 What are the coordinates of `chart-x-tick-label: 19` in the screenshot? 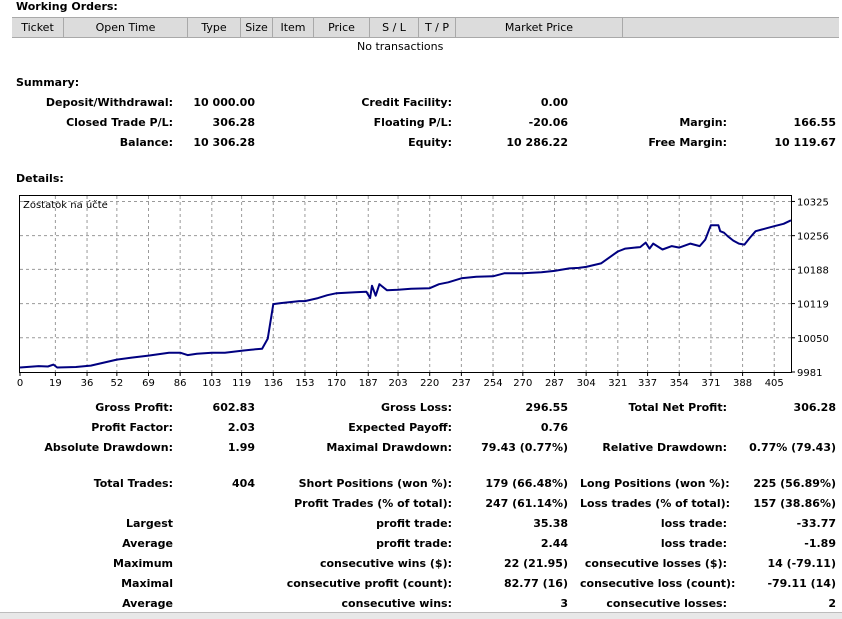 It's located at (55, 383).